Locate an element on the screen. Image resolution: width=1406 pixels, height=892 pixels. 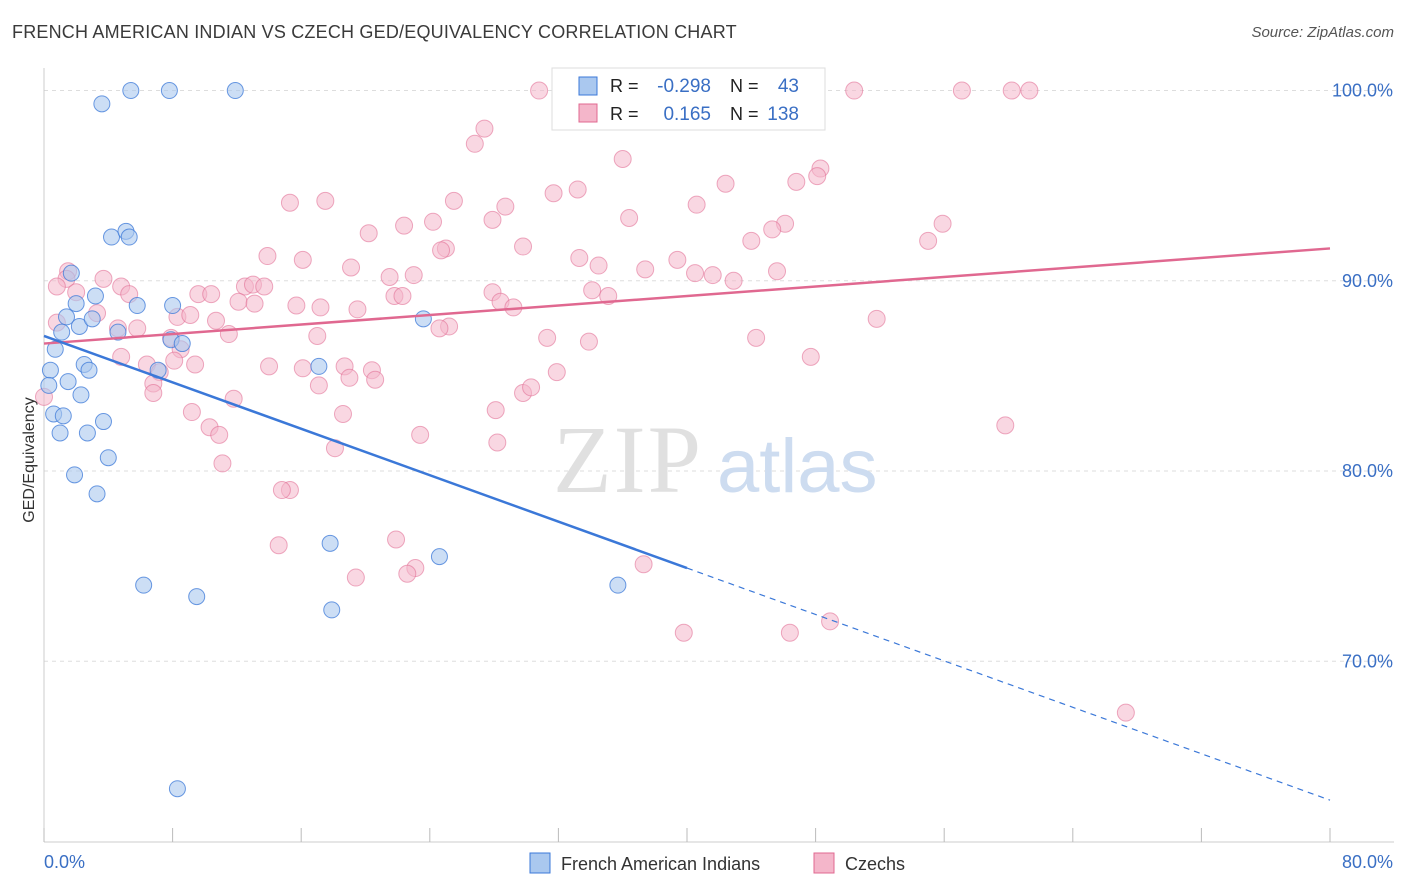
y-tick-label: 80.0% is located at coordinates (1367, 471).